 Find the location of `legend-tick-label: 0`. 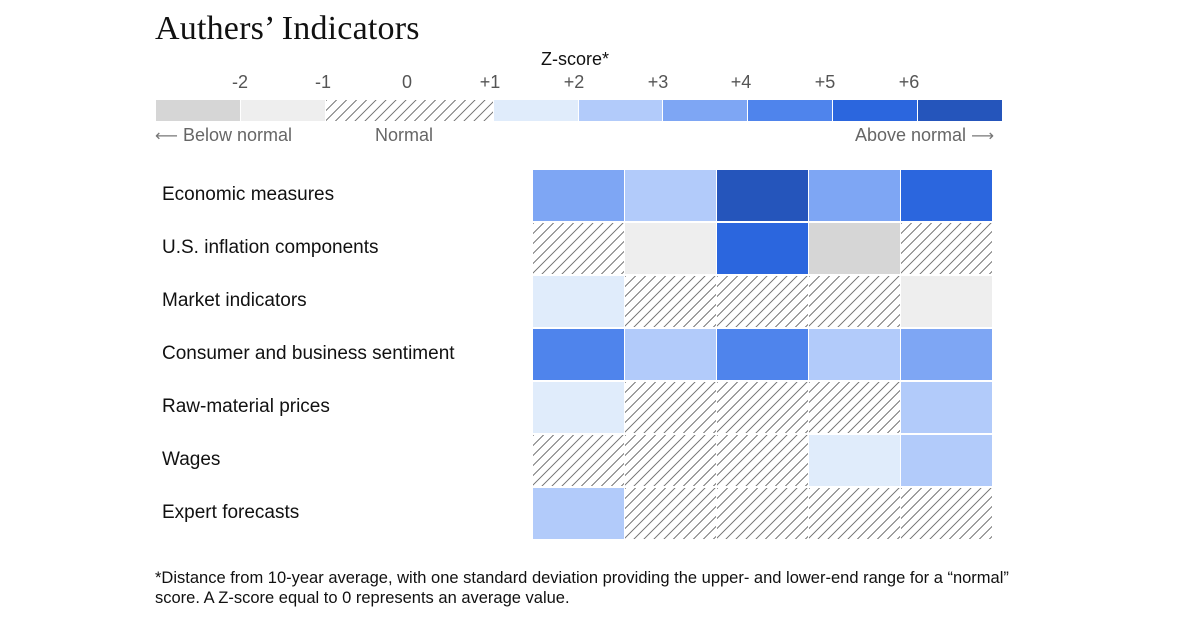

legend-tick-label: 0 is located at coordinates (406, 82).